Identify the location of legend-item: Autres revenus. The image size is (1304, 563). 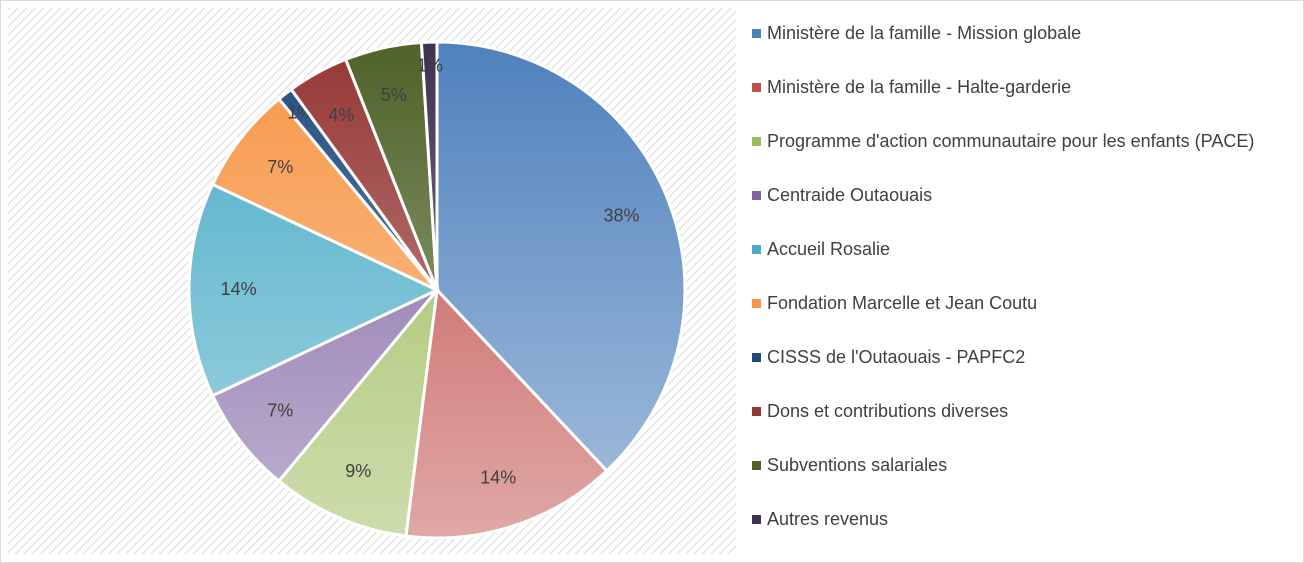
(1022, 519).